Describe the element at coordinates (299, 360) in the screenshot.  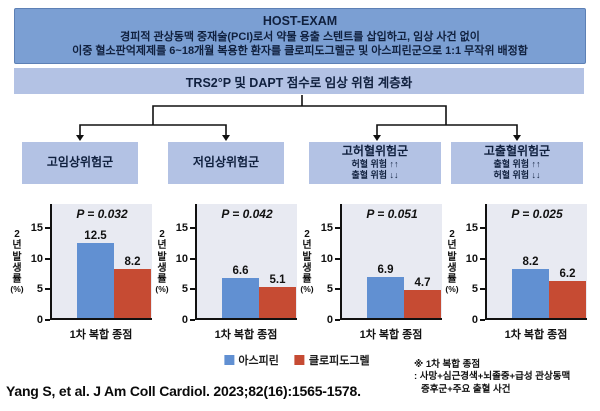
I see `legend-swatch-red` at that location.